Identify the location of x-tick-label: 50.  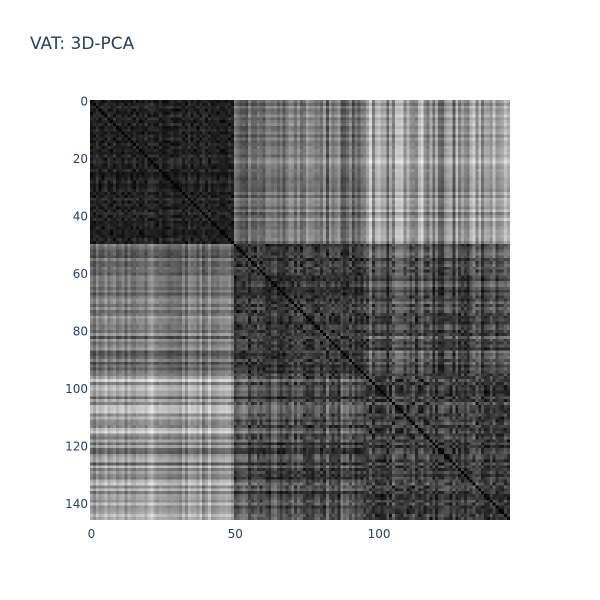
(235, 534).